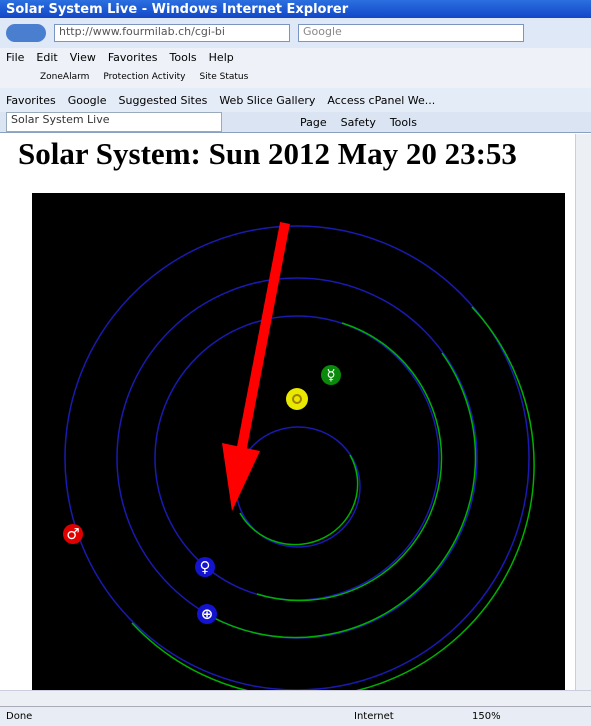 The image size is (591, 726). Describe the element at coordinates (411, 33) in the screenshot. I see `search-field: Google` at that location.